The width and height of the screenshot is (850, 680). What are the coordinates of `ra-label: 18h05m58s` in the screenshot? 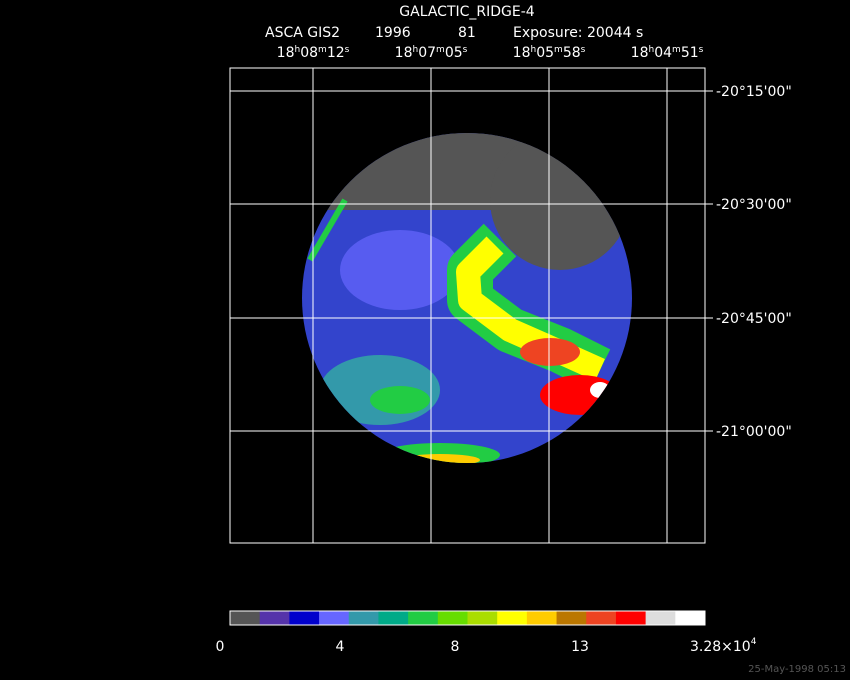 It's located at (549, 53).